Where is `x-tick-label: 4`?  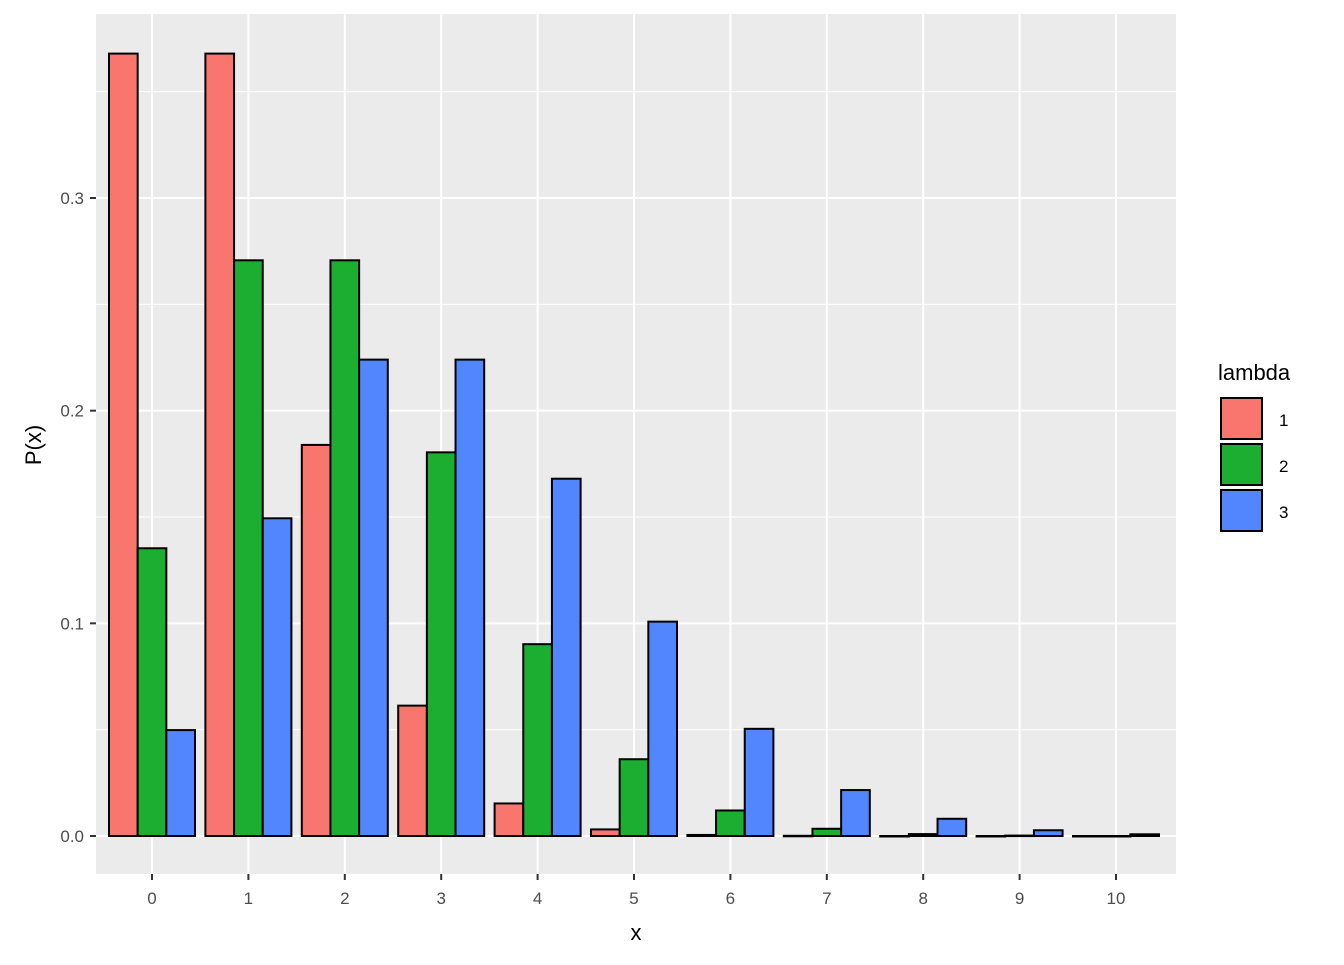
x-tick-label: 4 is located at coordinates (537, 898).